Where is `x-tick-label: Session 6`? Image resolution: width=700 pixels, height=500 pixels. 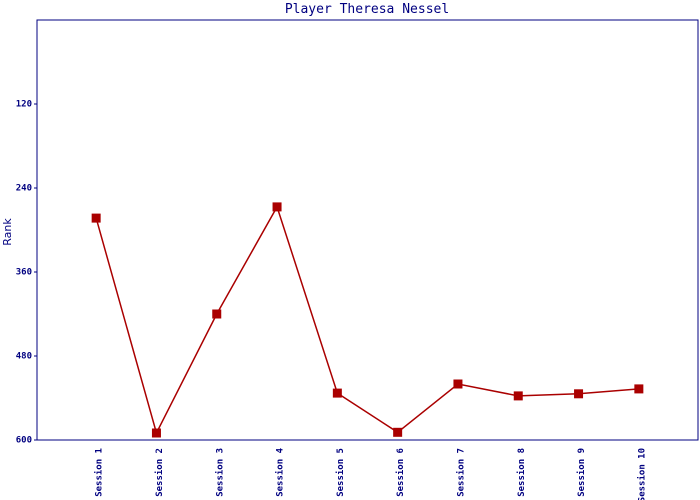 x-tick-label: Session 6 is located at coordinates (400, 472).